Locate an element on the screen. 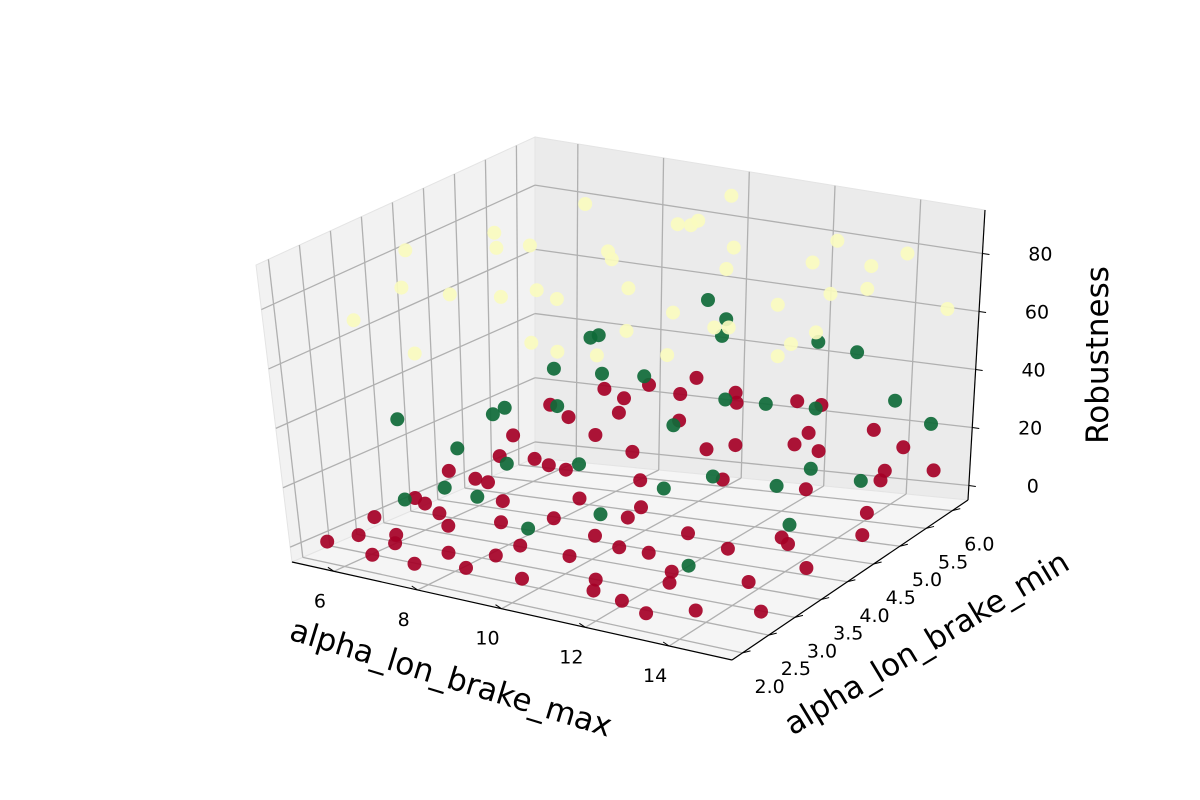  x-tick-label: 8 is located at coordinates (404, 620).